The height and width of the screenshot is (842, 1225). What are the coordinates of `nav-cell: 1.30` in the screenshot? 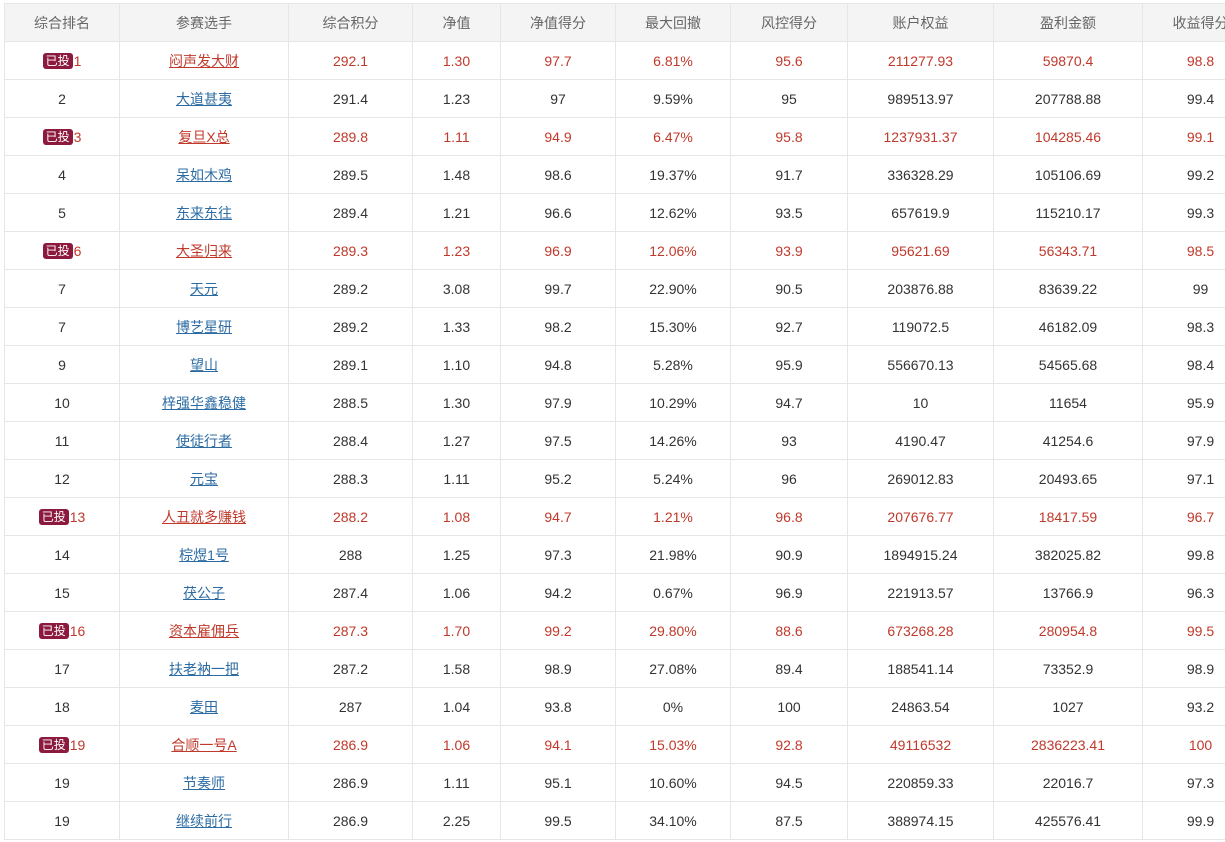 It's located at (456, 402).